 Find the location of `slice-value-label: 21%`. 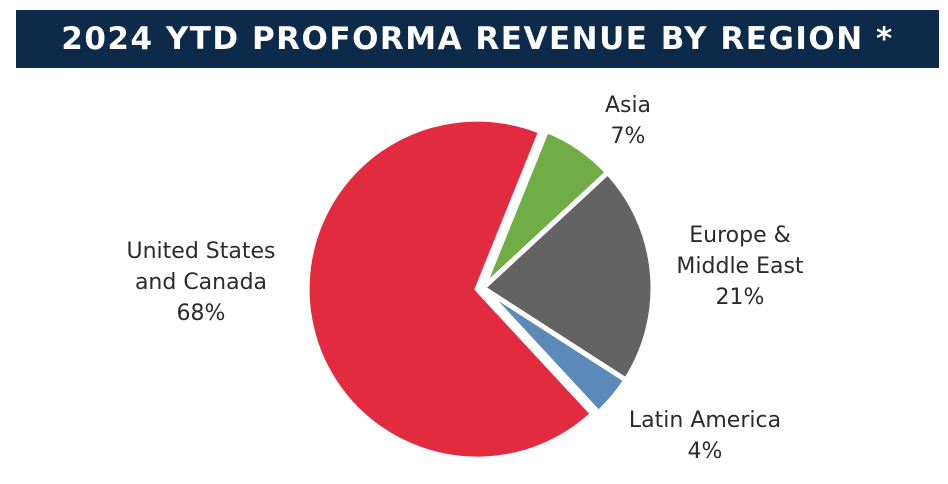

slice-value-label: 21% is located at coordinates (740, 297).